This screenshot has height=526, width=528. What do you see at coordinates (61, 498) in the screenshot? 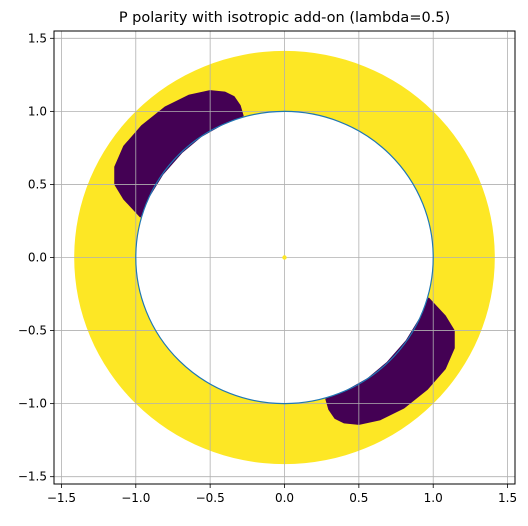
I see `x-tick-label: −1.5` at bounding box center [61, 498].